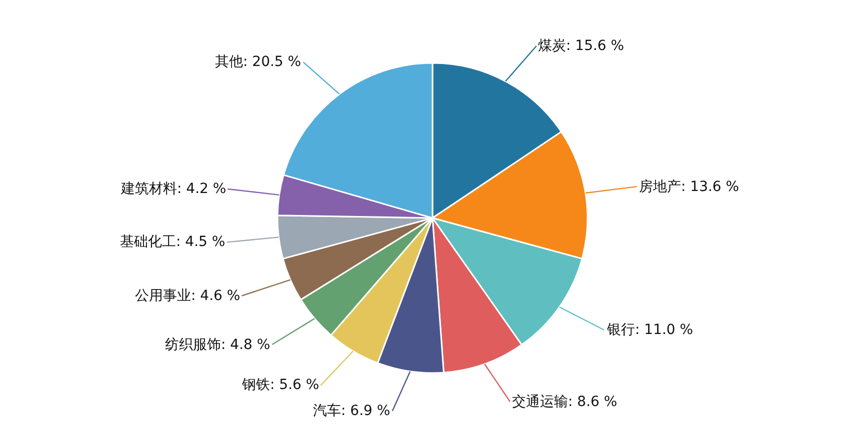 The height and width of the screenshot is (448, 865). What do you see at coordinates (187, 296) in the screenshot?
I see `slice-label: 公用事业: 4.6 %` at bounding box center [187, 296].